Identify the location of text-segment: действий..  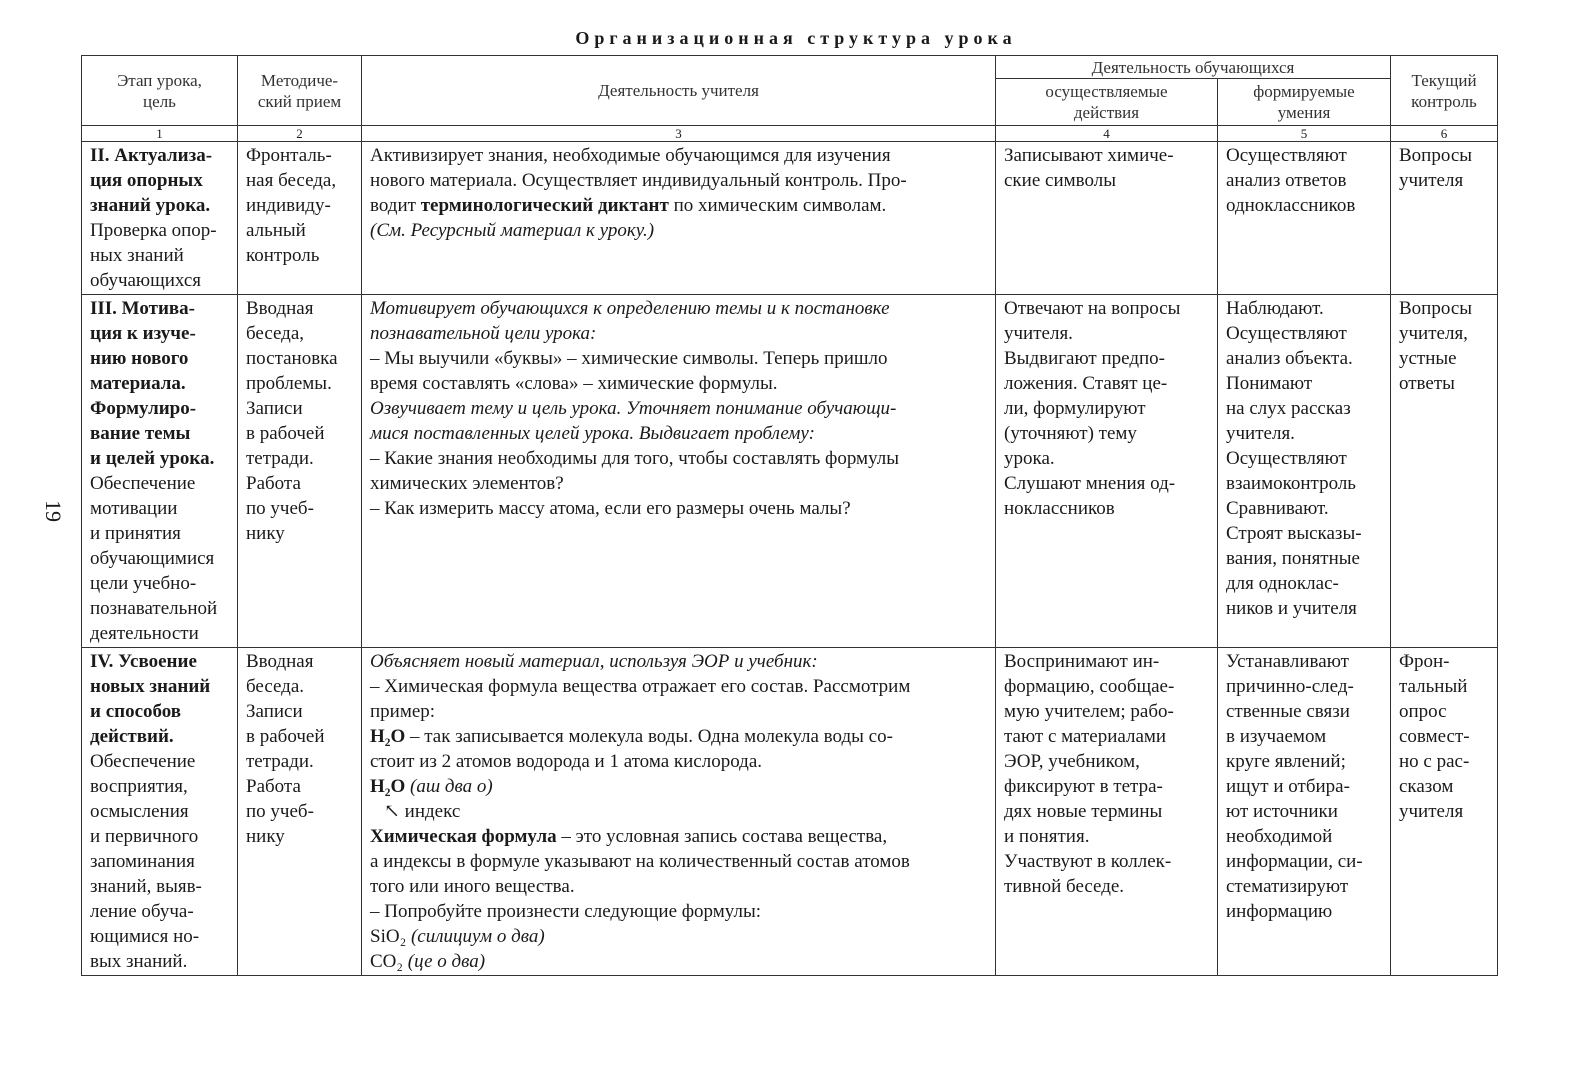
(132, 736).